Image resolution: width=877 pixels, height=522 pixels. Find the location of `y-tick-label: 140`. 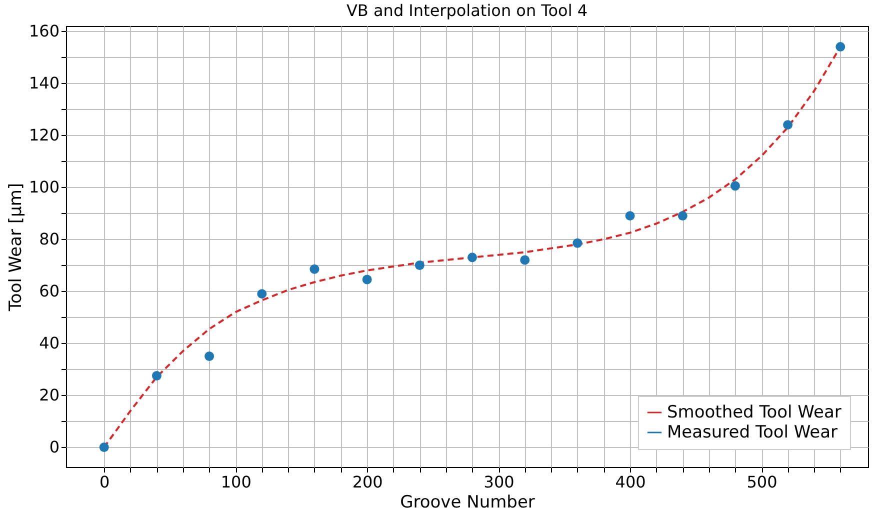

y-tick-label: 140 is located at coordinates (44, 83).